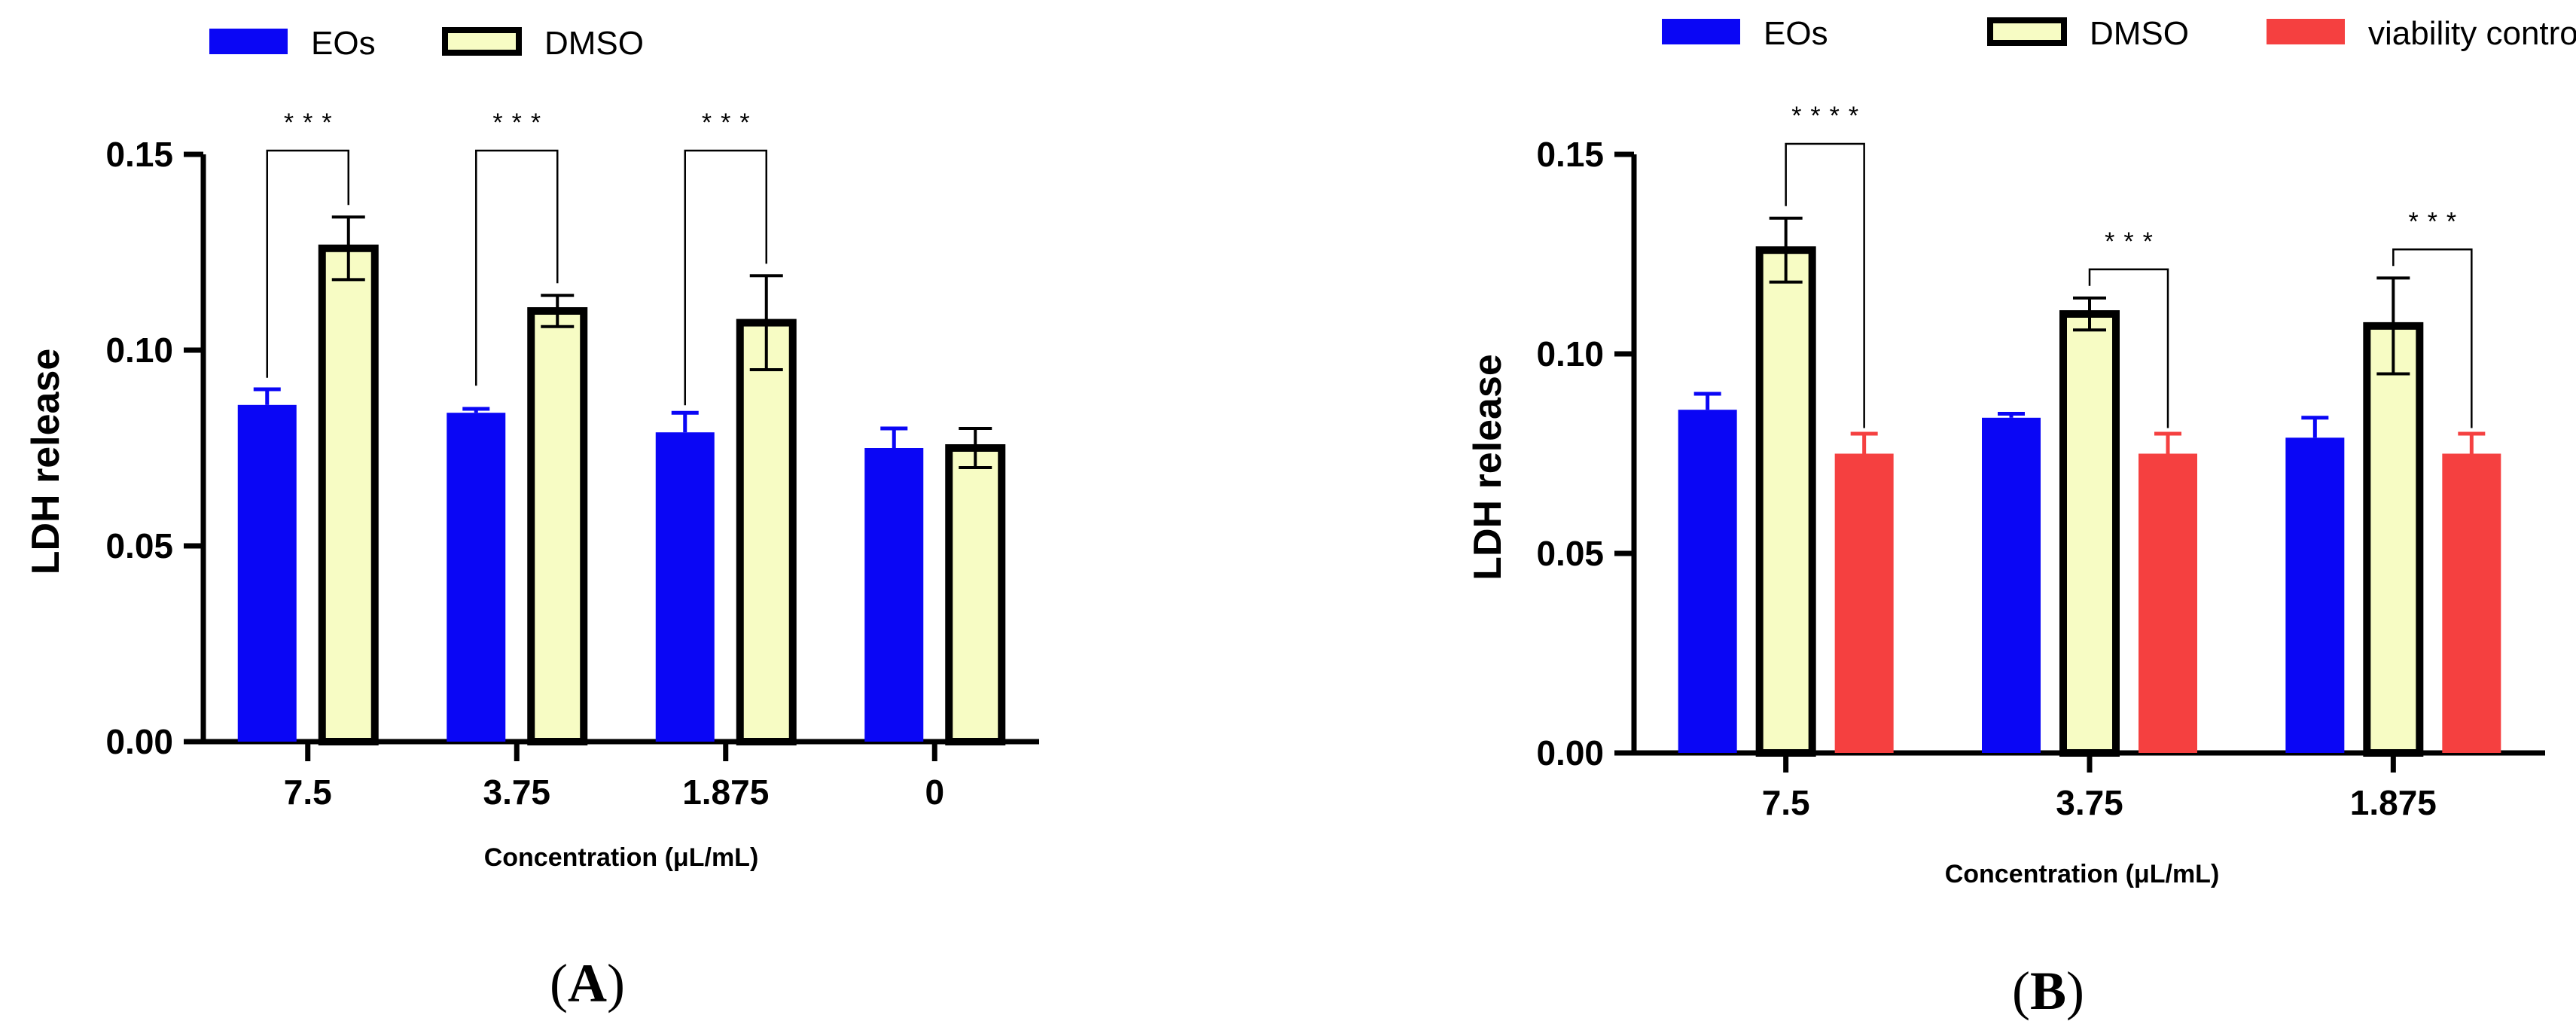 The height and width of the screenshot is (1024, 2576). I want to click on legend-swatch-viability-control, so click(2306, 31).